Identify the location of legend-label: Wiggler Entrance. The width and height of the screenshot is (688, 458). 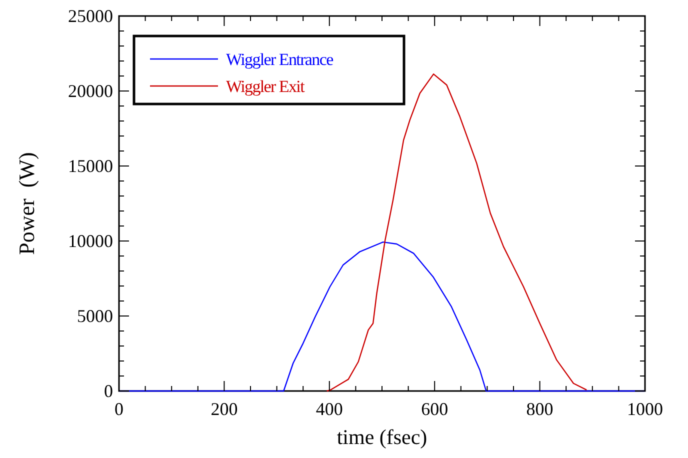
(280, 59).